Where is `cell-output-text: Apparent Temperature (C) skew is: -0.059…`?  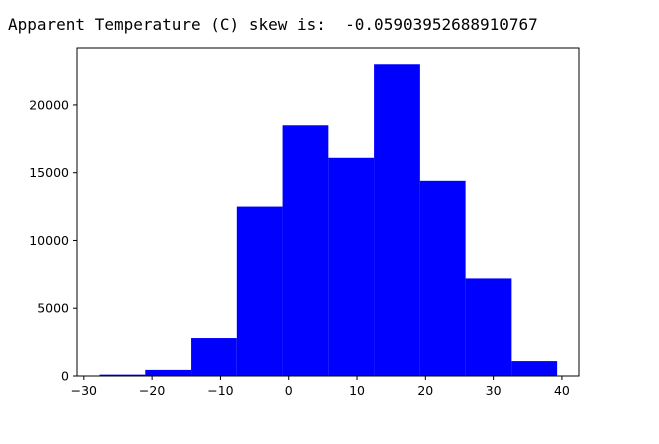
cell-output-text: Apparent Temperature (C) skew is: -0.059… is located at coordinates (273, 24).